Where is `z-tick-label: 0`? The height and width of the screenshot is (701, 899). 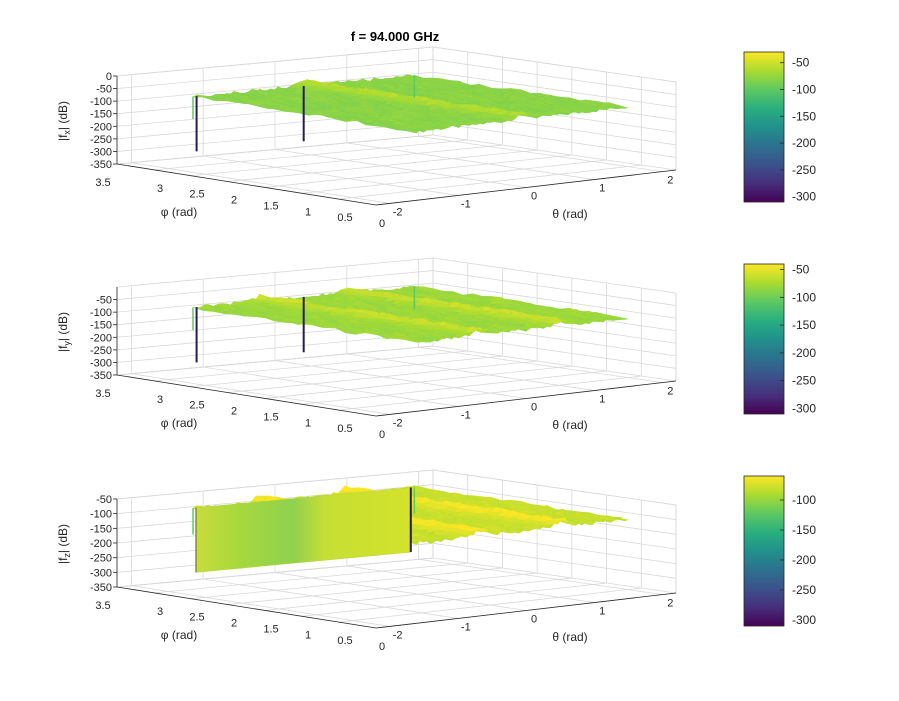 z-tick-label: 0 is located at coordinates (109, 77).